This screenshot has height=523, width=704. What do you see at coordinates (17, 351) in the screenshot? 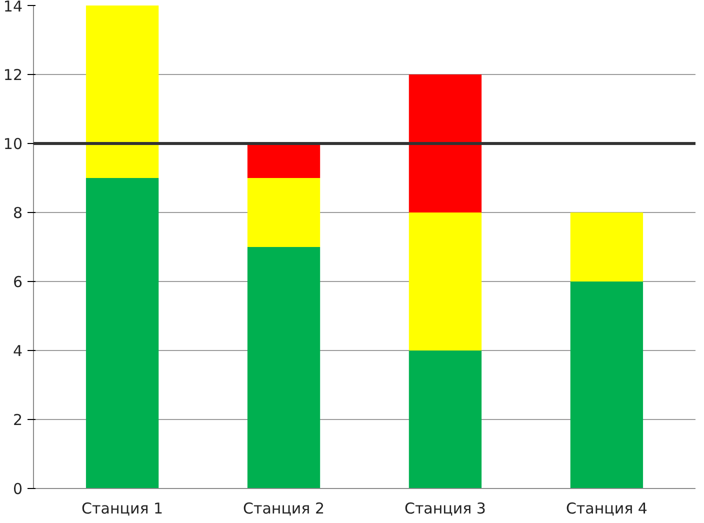
I see `y-tick-label: 4` at bounding box center [17, 351].